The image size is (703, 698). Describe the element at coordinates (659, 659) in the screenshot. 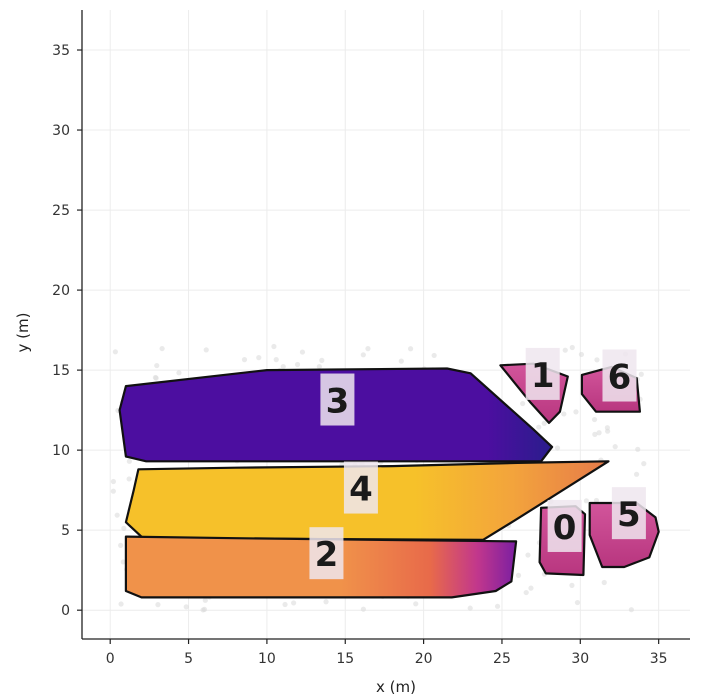

I see `x-tick-label: 35` at that location.